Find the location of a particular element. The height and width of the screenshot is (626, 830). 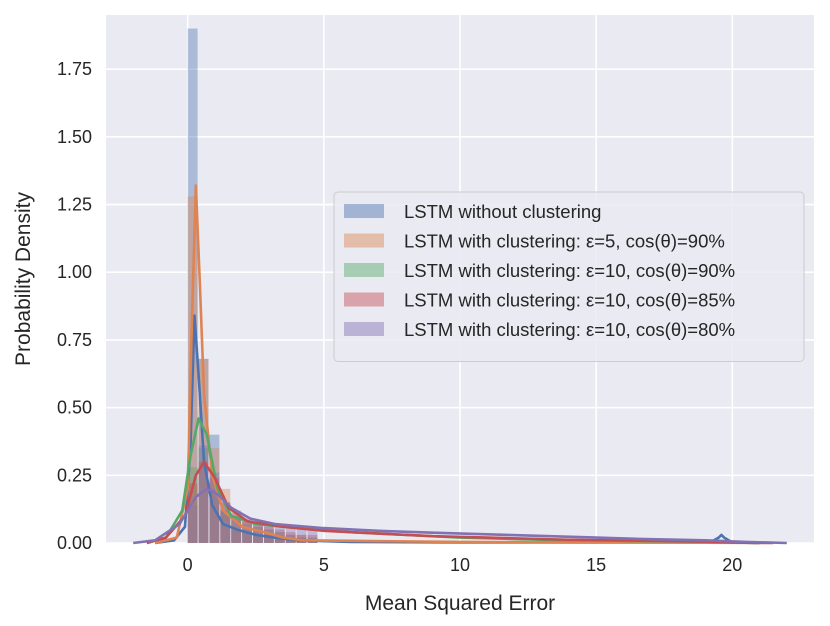

y-tick-label: 1.50 is located at coordinates (74, 137).